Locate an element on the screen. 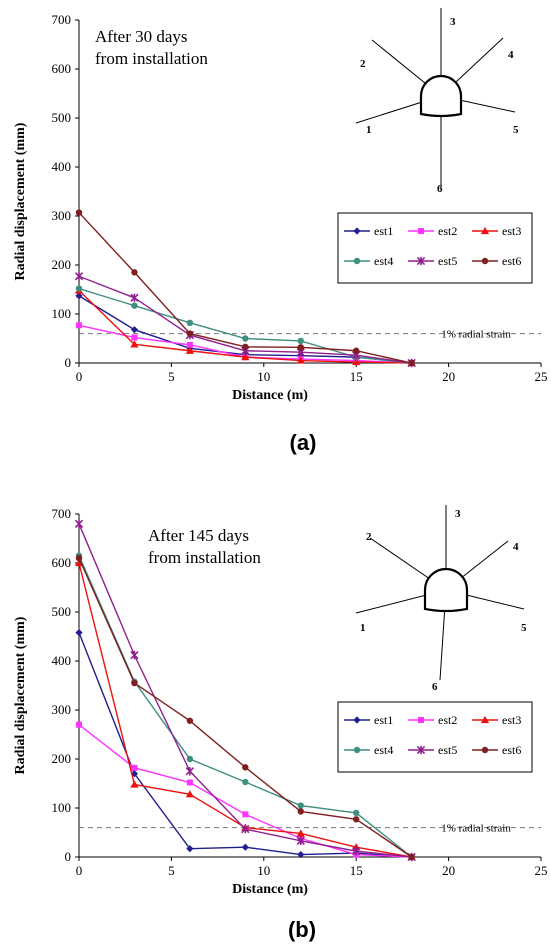  series-est6 is located at coordinates (245, 288).